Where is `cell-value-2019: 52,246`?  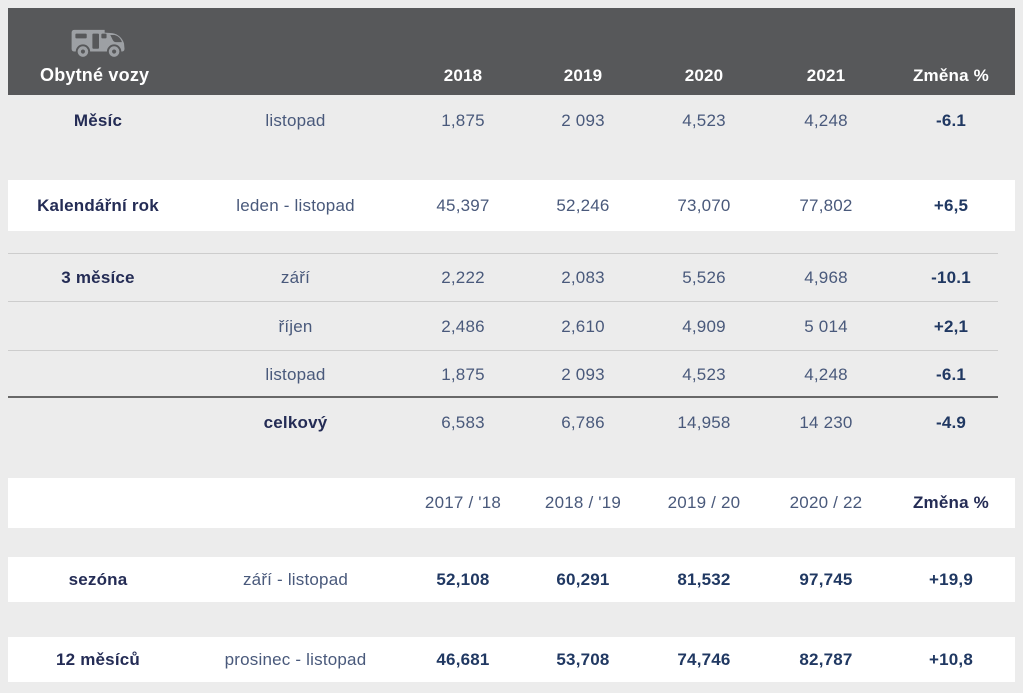
cell-value-2019: 52,246 is located at coordinates (583, 205).